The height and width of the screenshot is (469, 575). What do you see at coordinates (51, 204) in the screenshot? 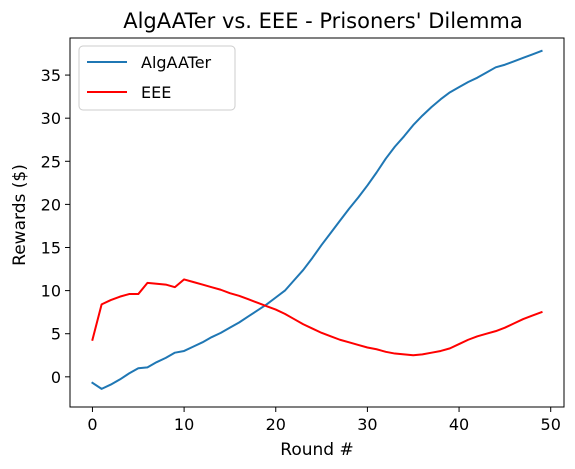
I see `y-tick-label: 20` at bounding box center [51, 204].